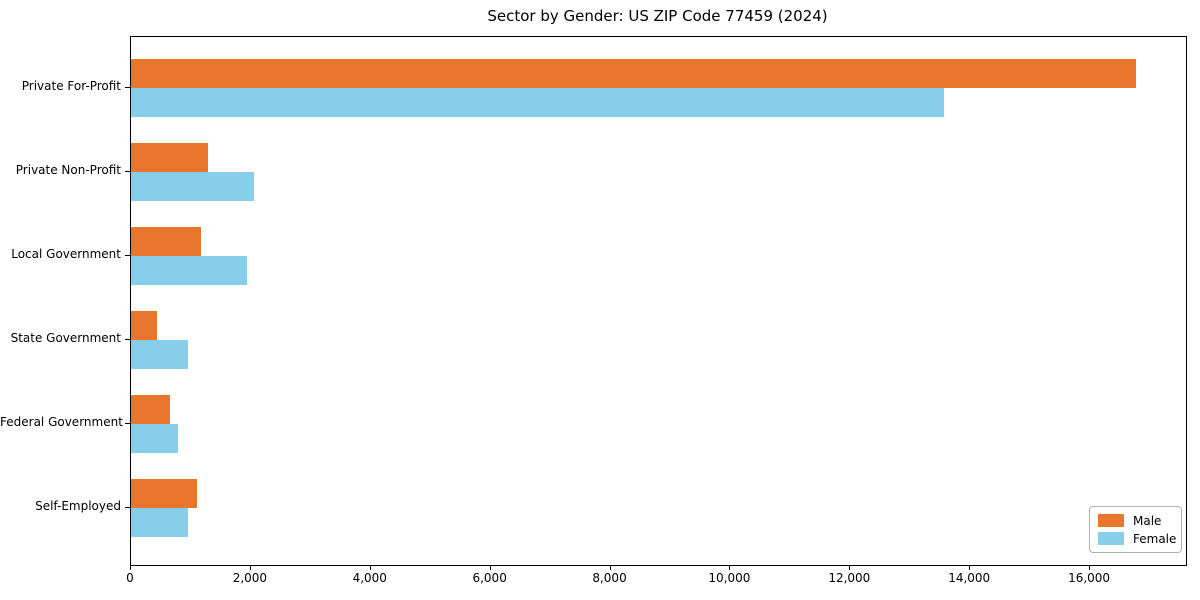 The image size is (1200, 600). Describe the element at coordinates (250, 578) in the screenshot. I see `x-tick-label: 2,000` at that location.